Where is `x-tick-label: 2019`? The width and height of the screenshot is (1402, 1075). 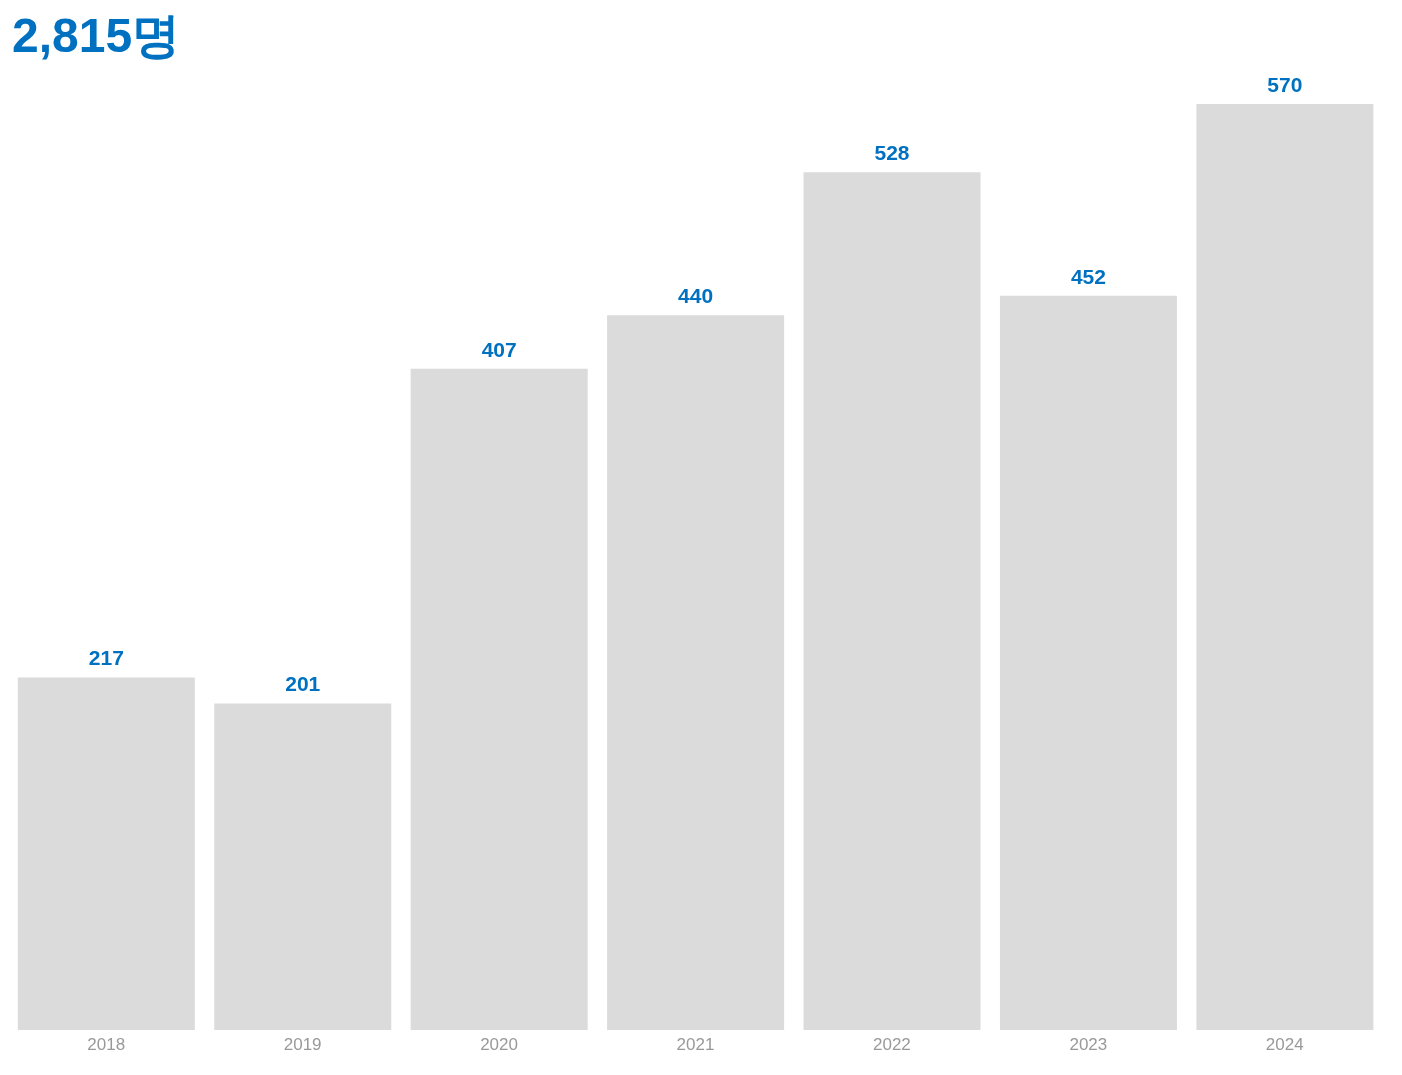
x-tick-label: 2019 is located at coordinates (302, 1045).